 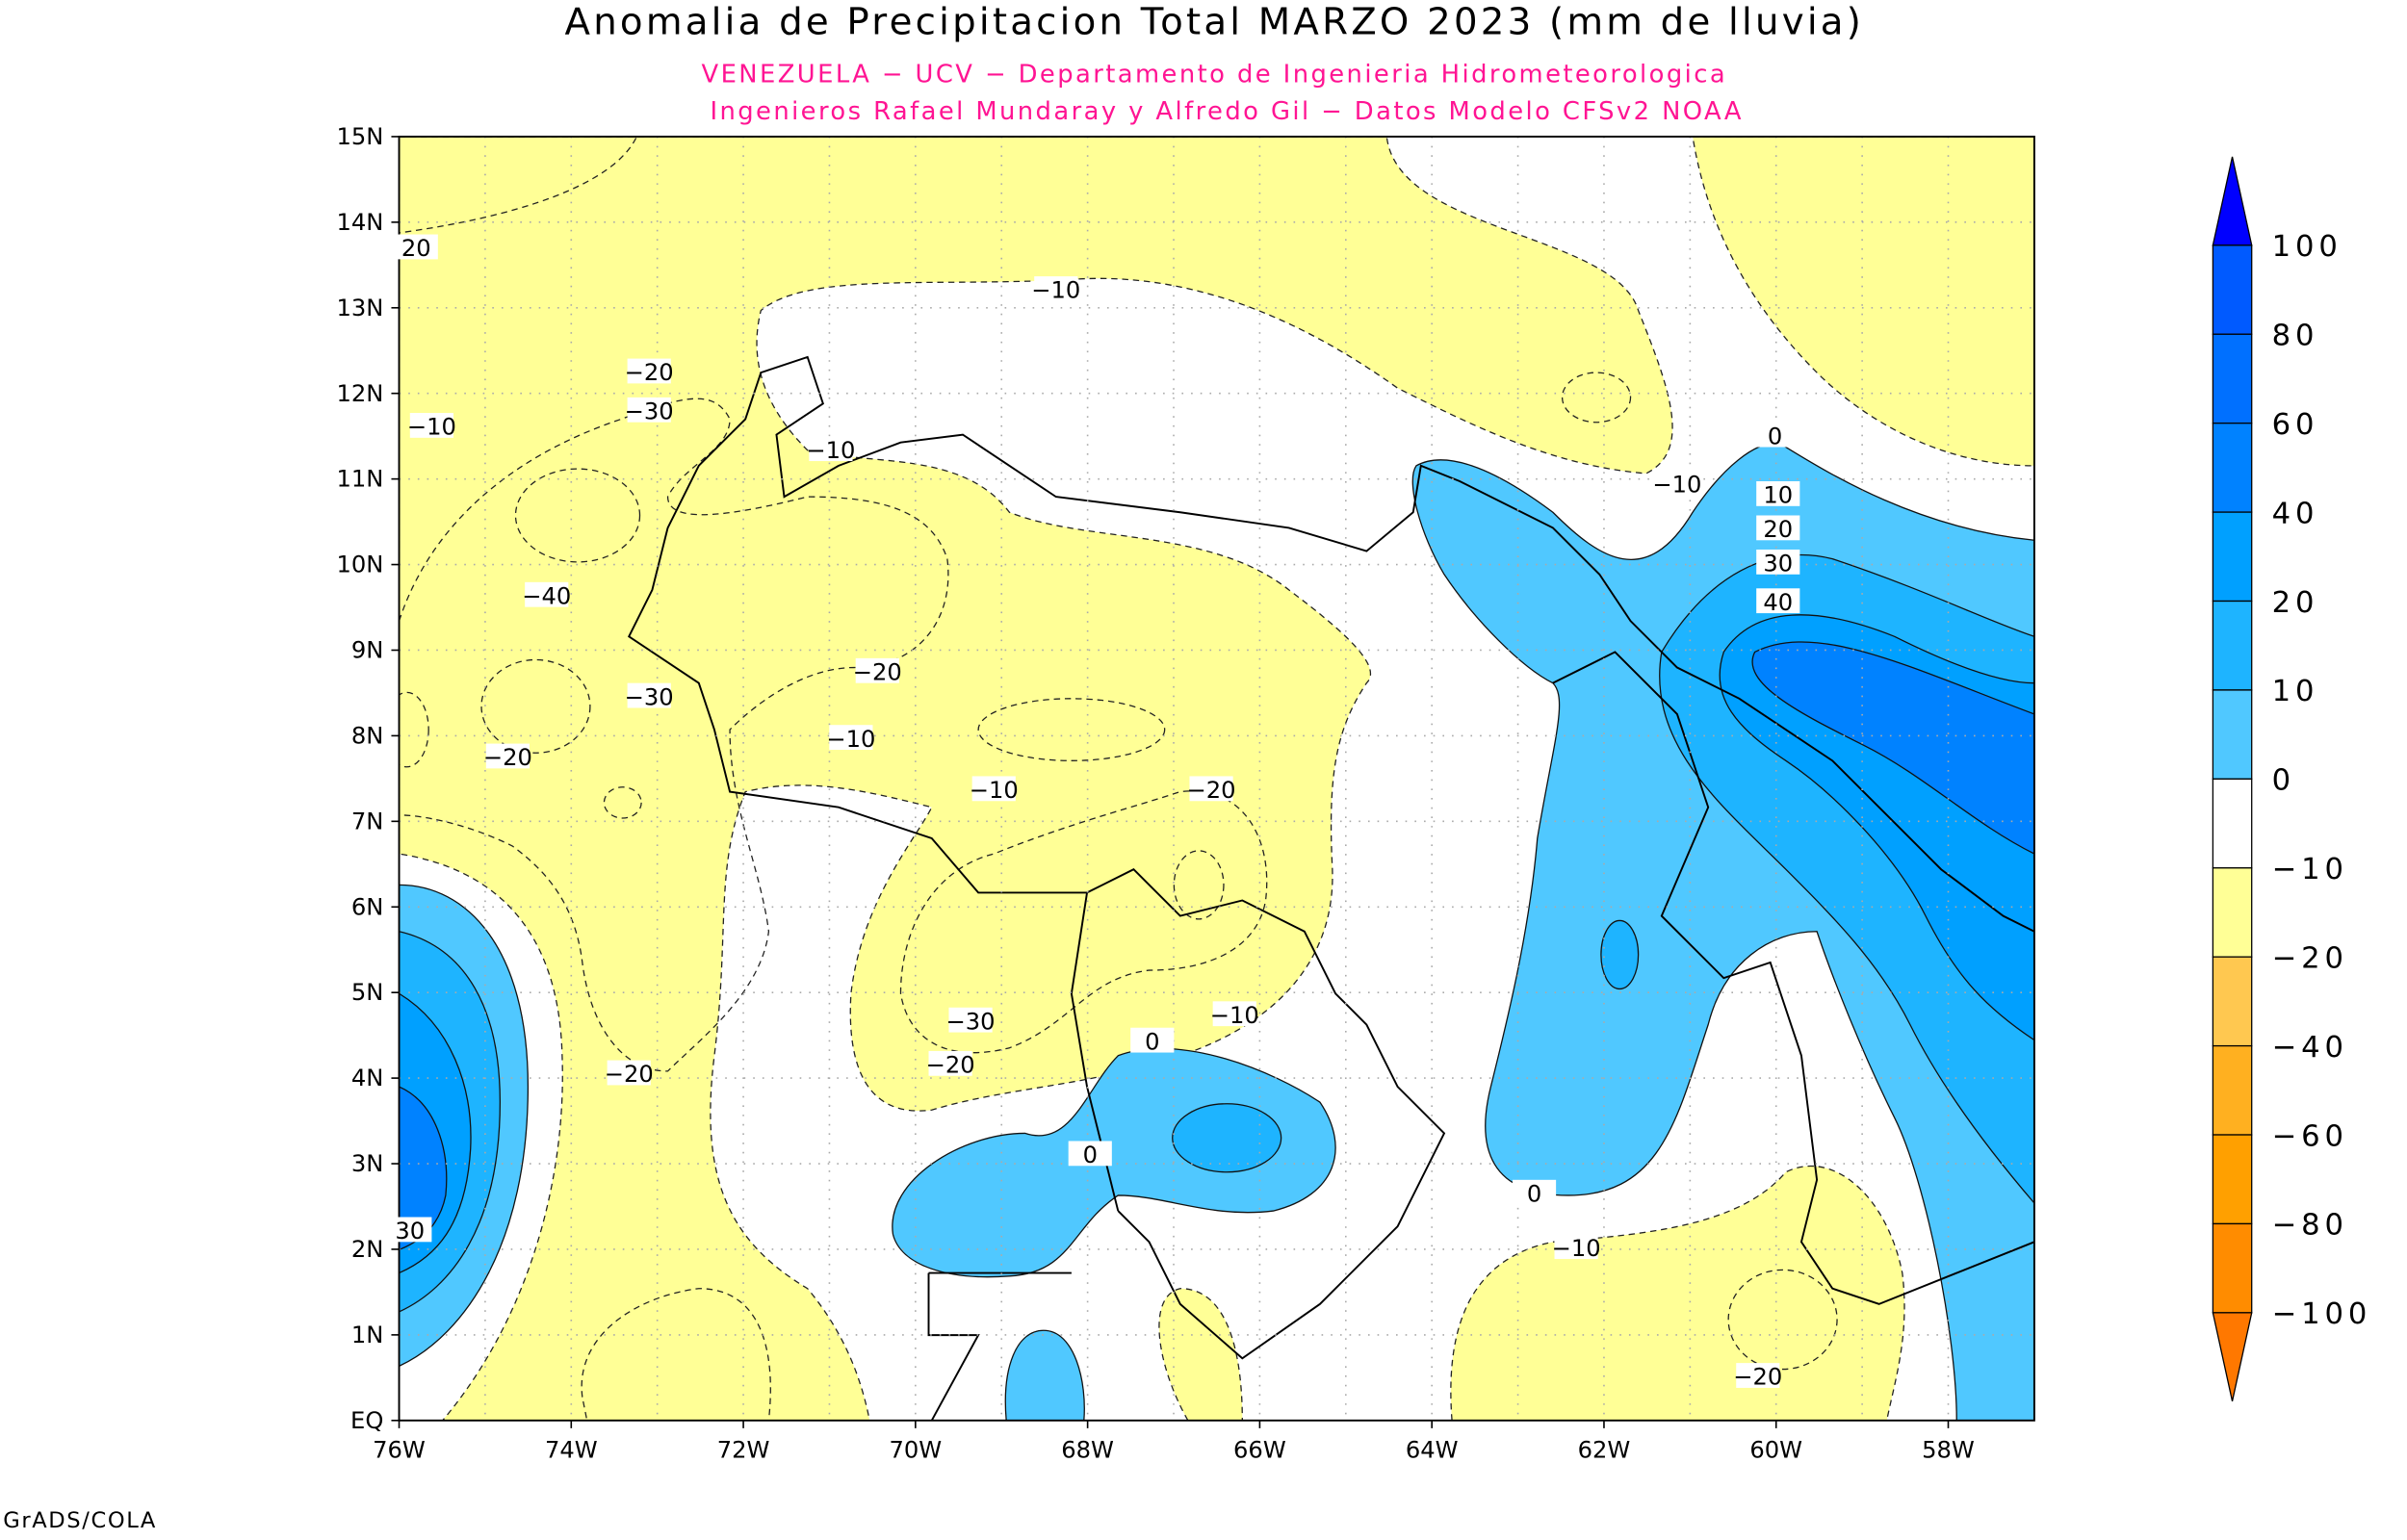 What do you see at coordinates (367, 821) in the screenshot?
I see `y-tick-label: 7N` at bounding box center [367, 821].